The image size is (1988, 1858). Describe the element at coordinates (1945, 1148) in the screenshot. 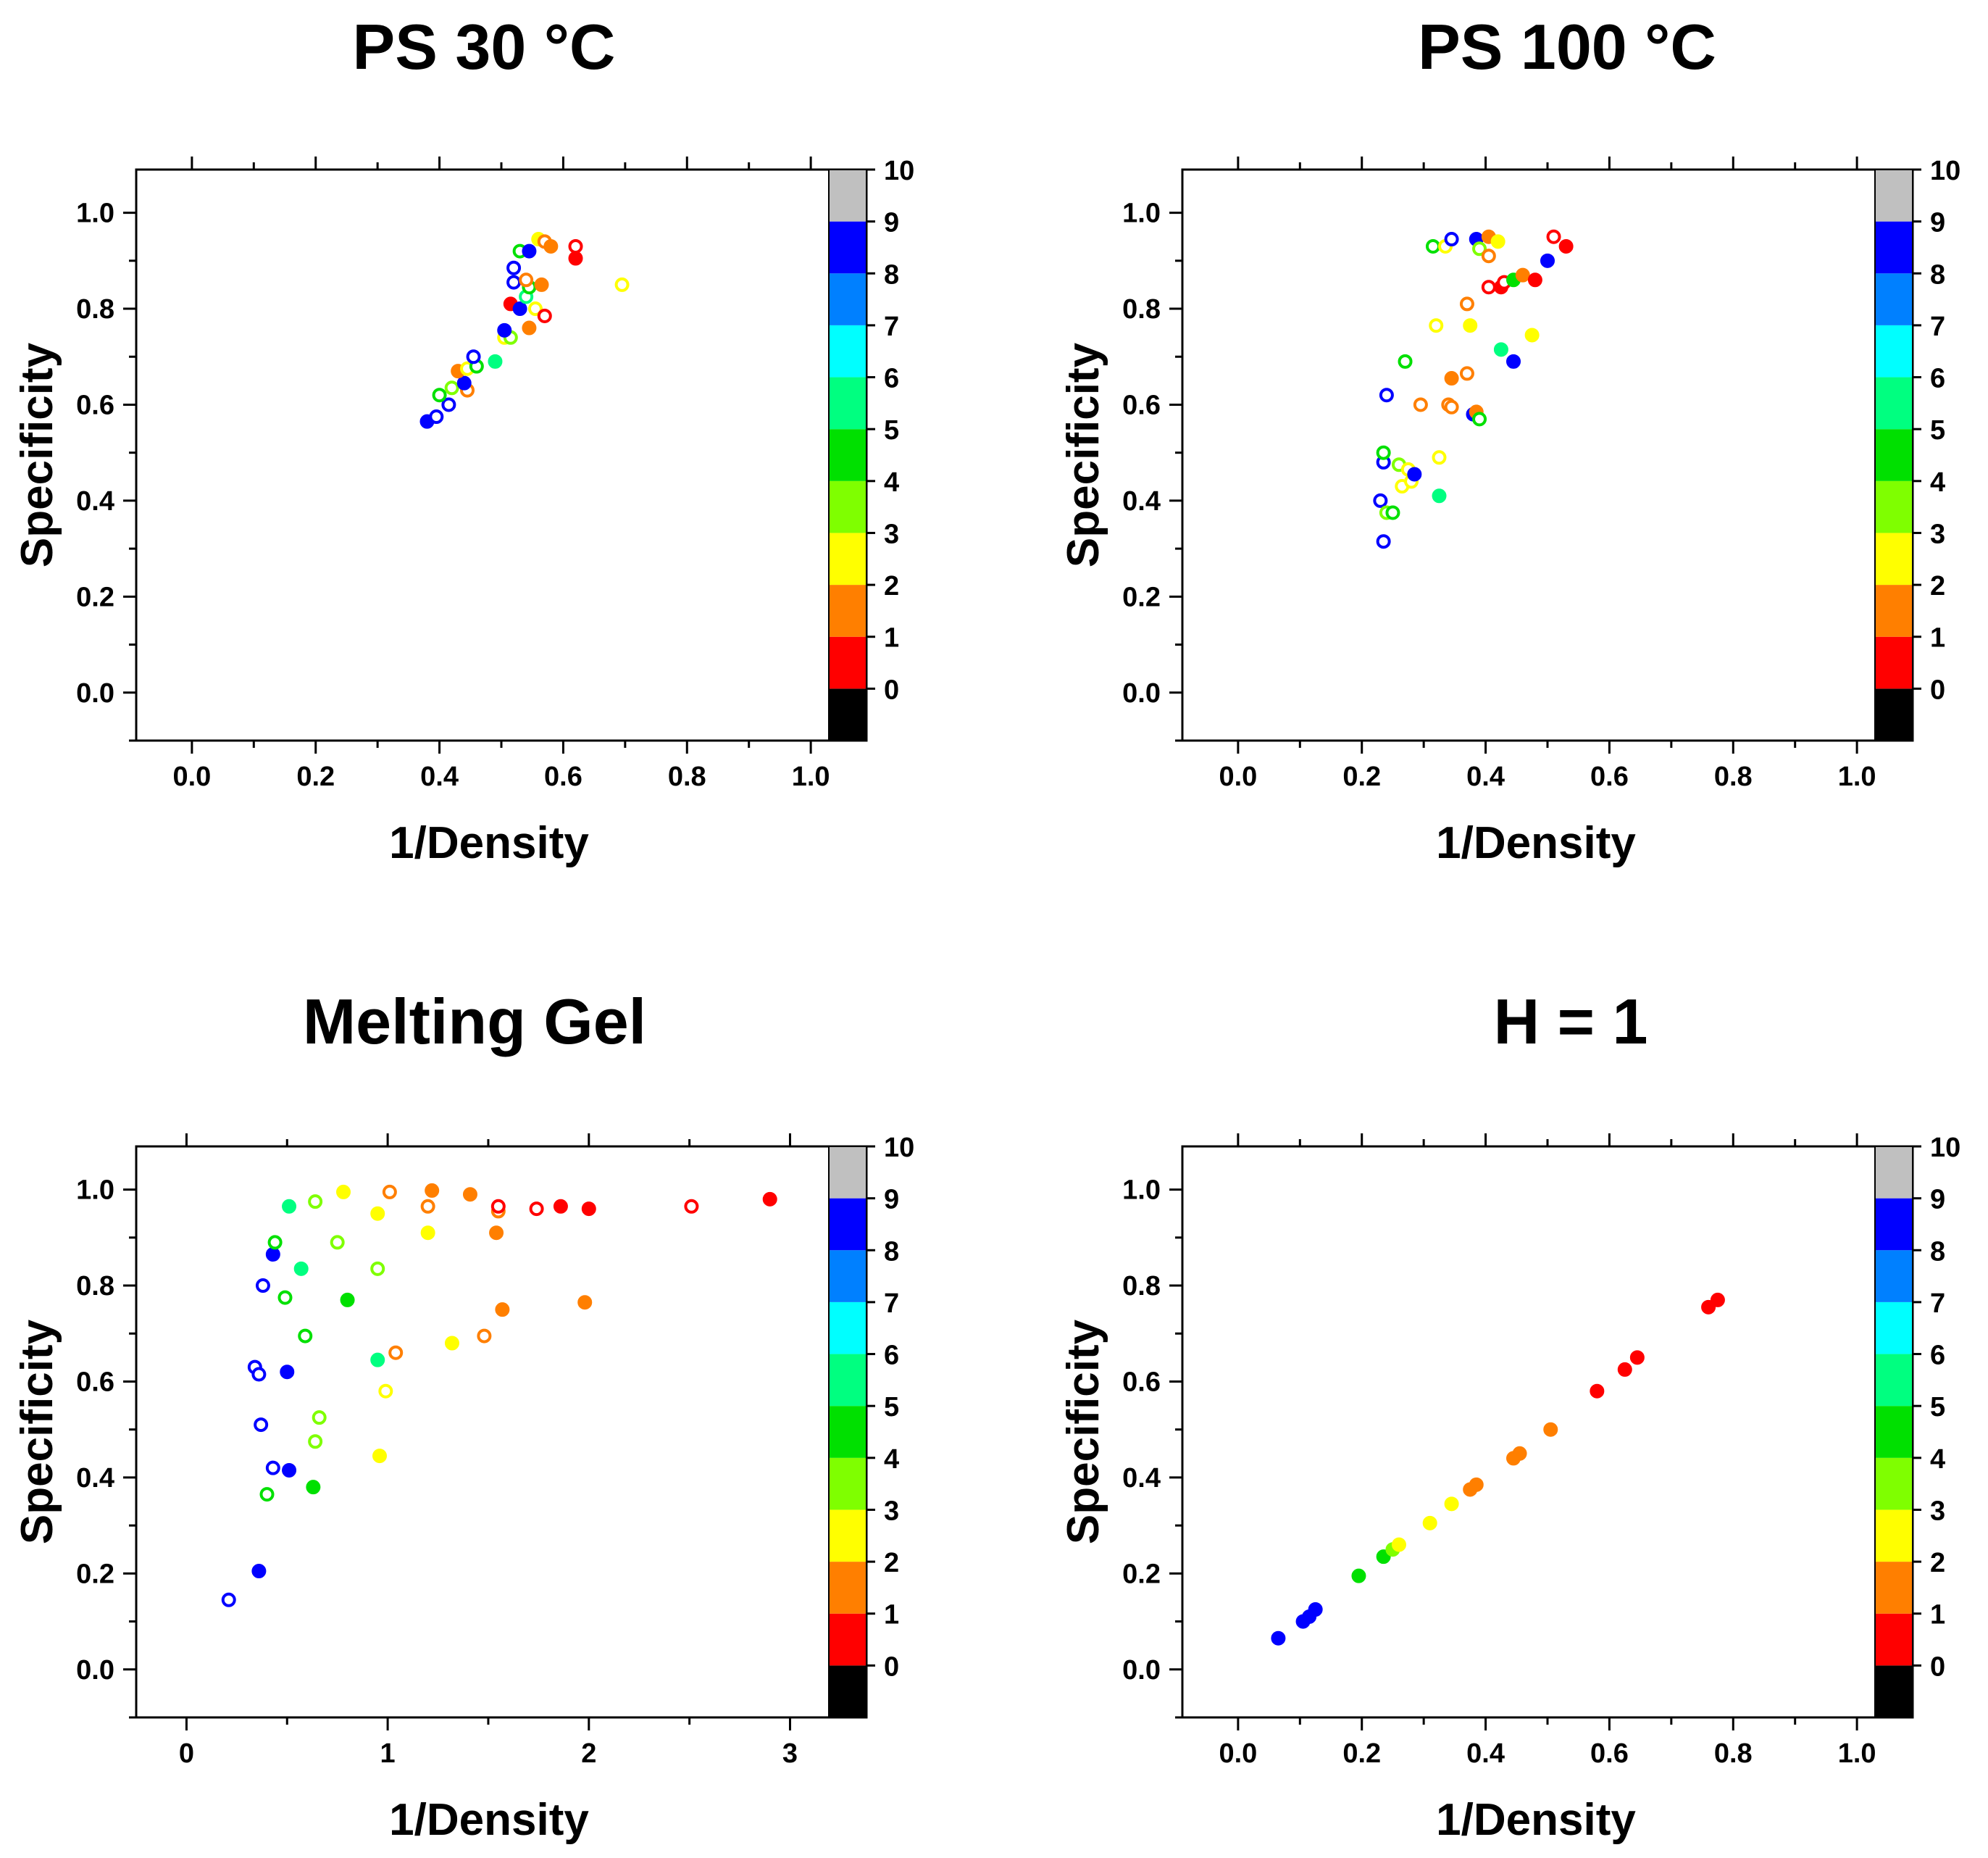

I see `colorbar-label: 10` at that location.